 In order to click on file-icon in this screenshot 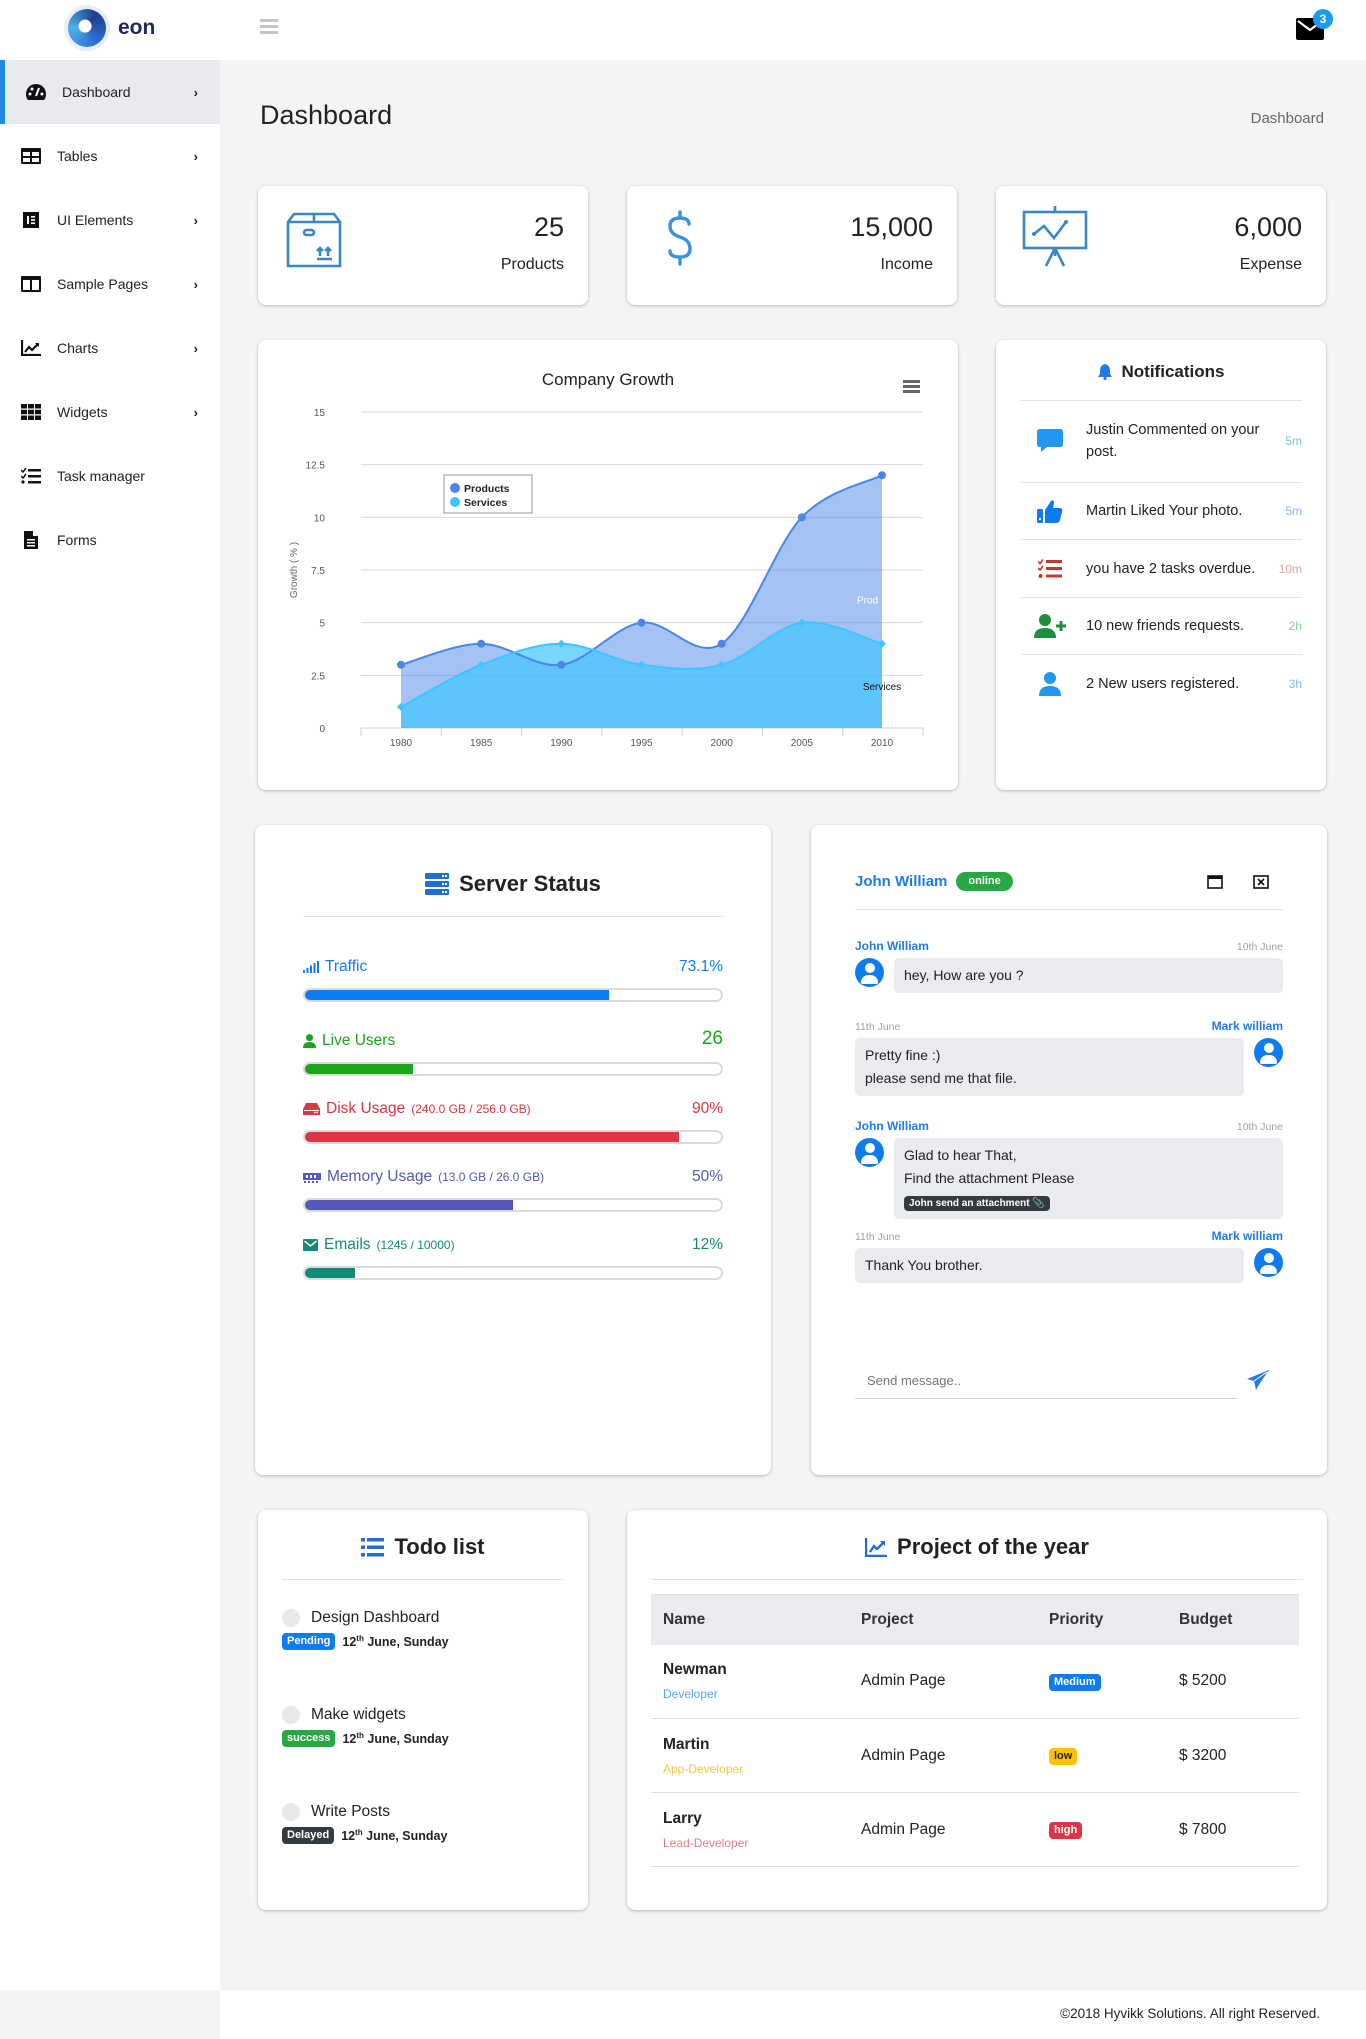, I will do `click(31, 540)`.